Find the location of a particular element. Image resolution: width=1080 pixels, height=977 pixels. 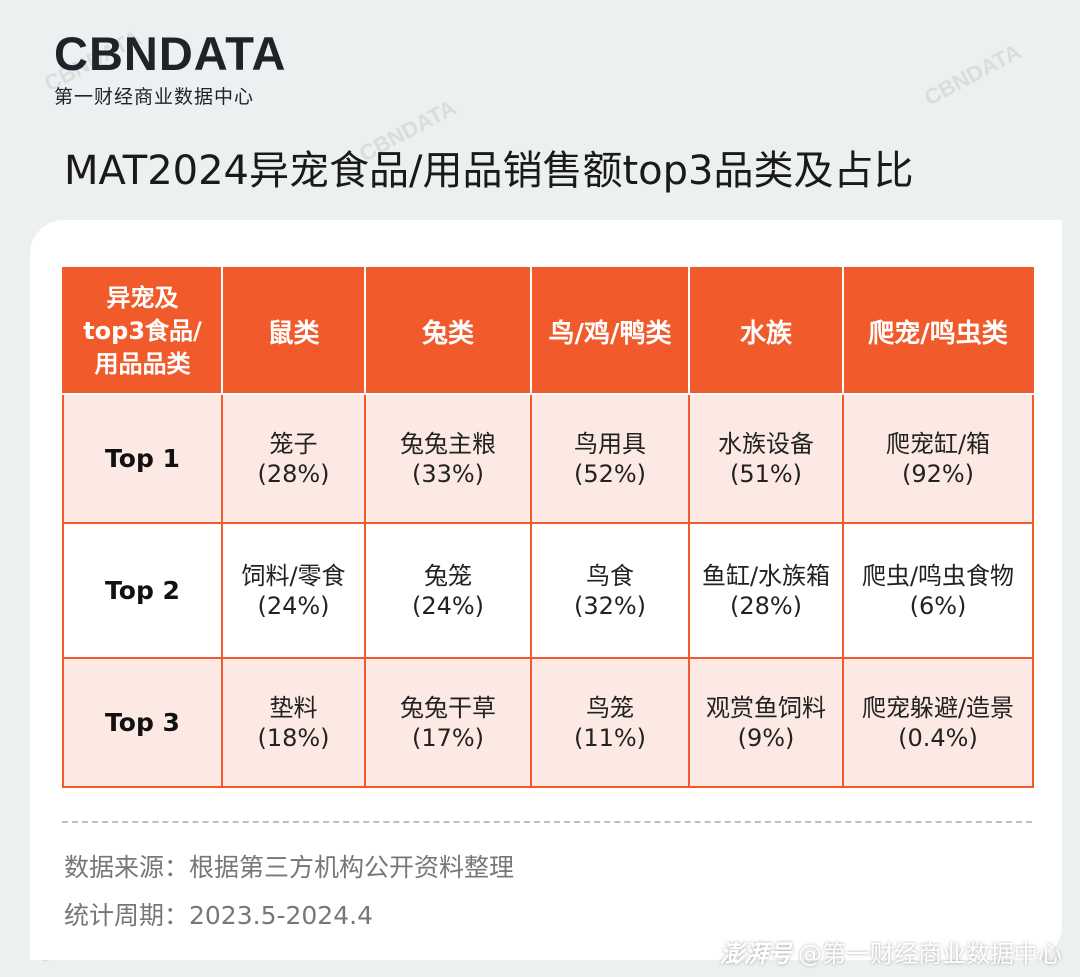

table-header-row: 异宠及 top3食品/ 用品品类 鼠类 兔类 鸟/鸡/鸭类 水族 爬宠/鸣虫类 is located at coordinates (548, 331).